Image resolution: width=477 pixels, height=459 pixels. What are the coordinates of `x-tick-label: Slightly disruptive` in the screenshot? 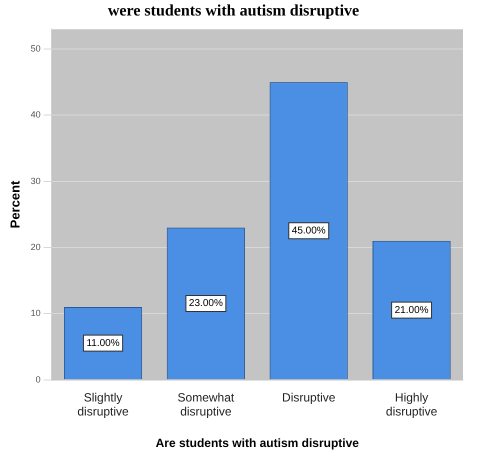 It's located at (103, 404).